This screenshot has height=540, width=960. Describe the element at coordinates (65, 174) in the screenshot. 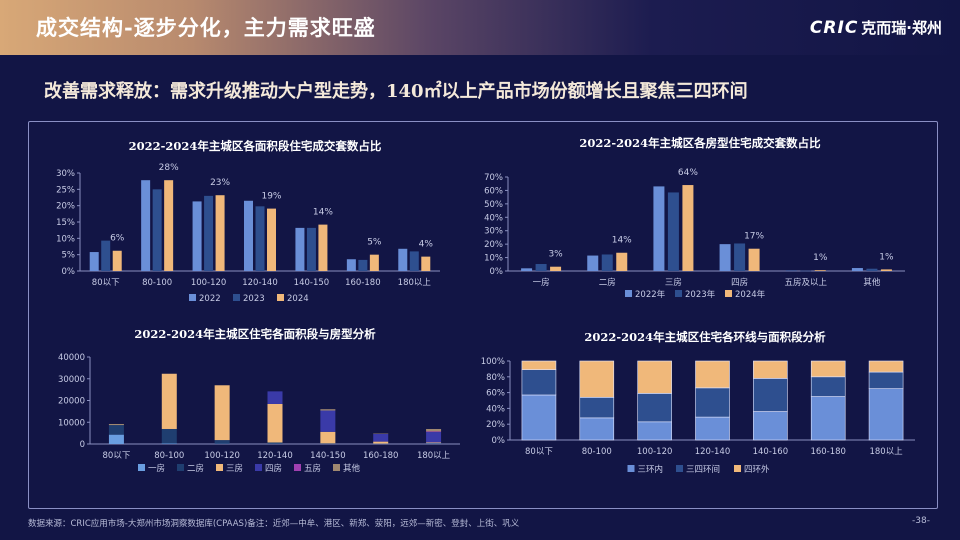

I see `y-tick-label: 30%` at that location.